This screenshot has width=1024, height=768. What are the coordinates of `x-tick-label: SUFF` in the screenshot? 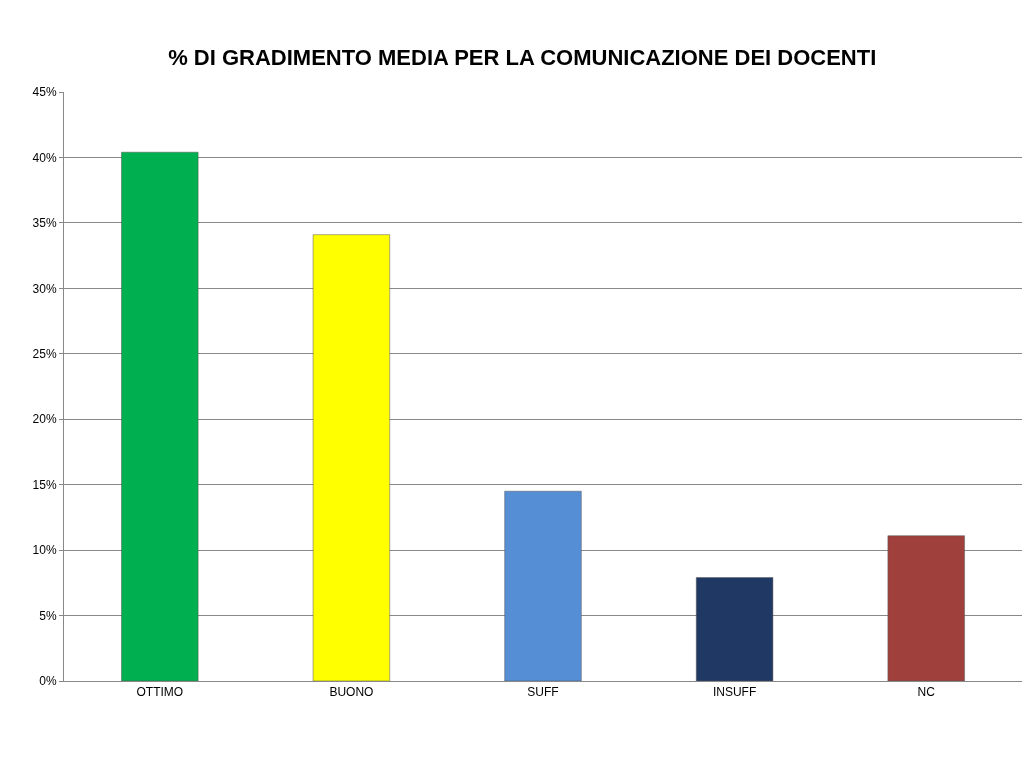 It's located at (543, 692).